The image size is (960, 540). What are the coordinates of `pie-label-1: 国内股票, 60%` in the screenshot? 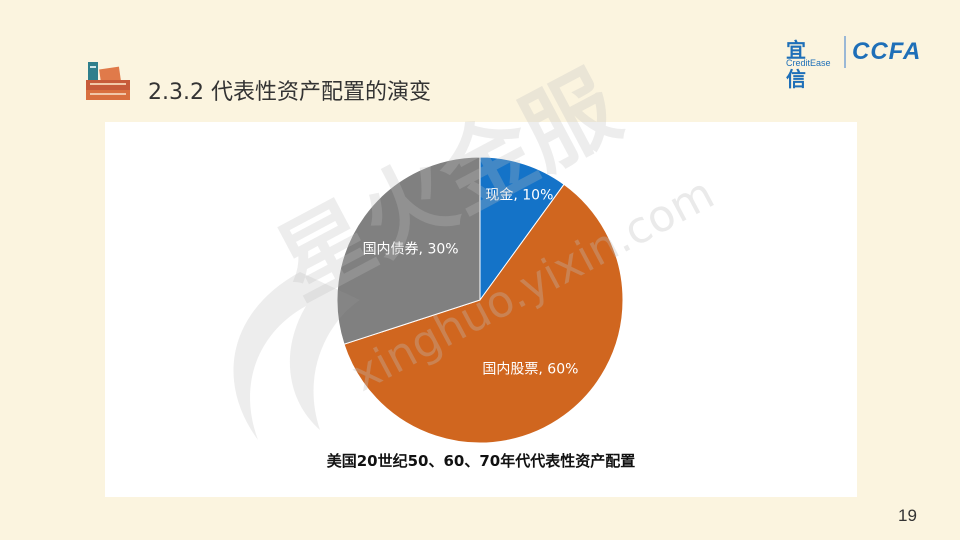 It's located at (530, 369).